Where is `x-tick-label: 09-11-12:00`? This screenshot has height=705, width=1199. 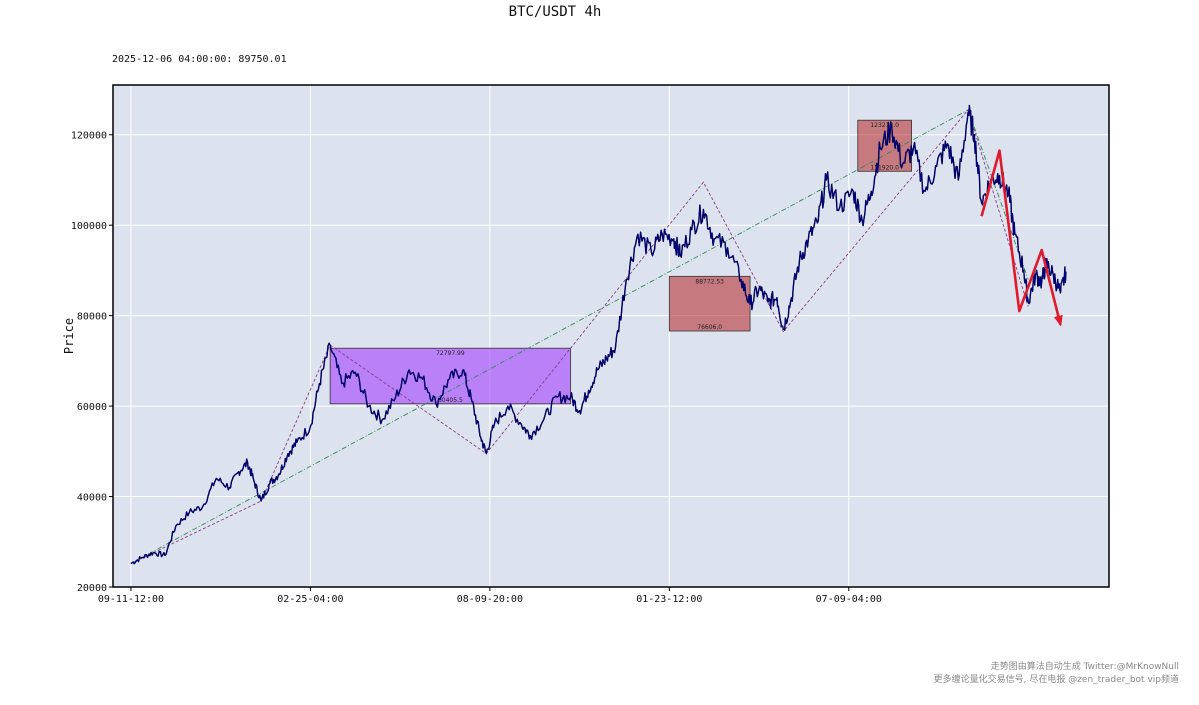 x-tick-label: 09-11-12:00 is located at coordinates (131, 599).